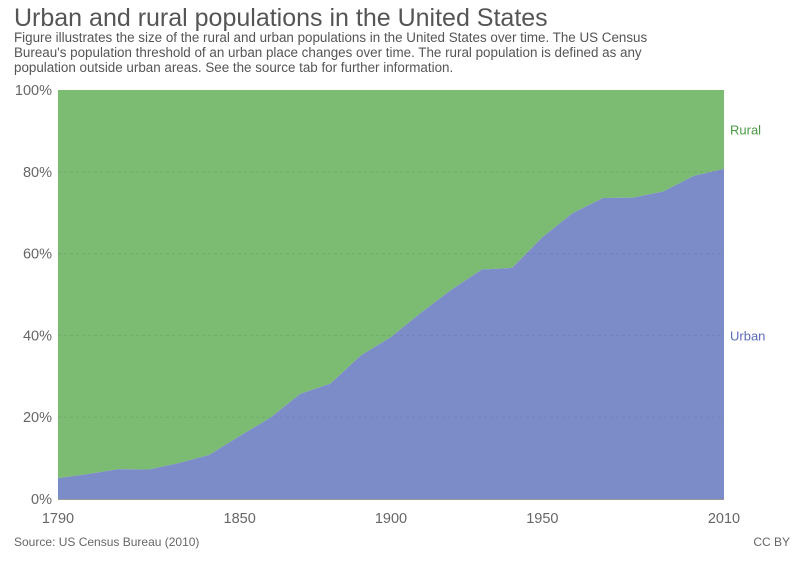  Describe the element at coordinates (37, 418) in the screenshot. I see `y-tick-label: 20%` at that location.